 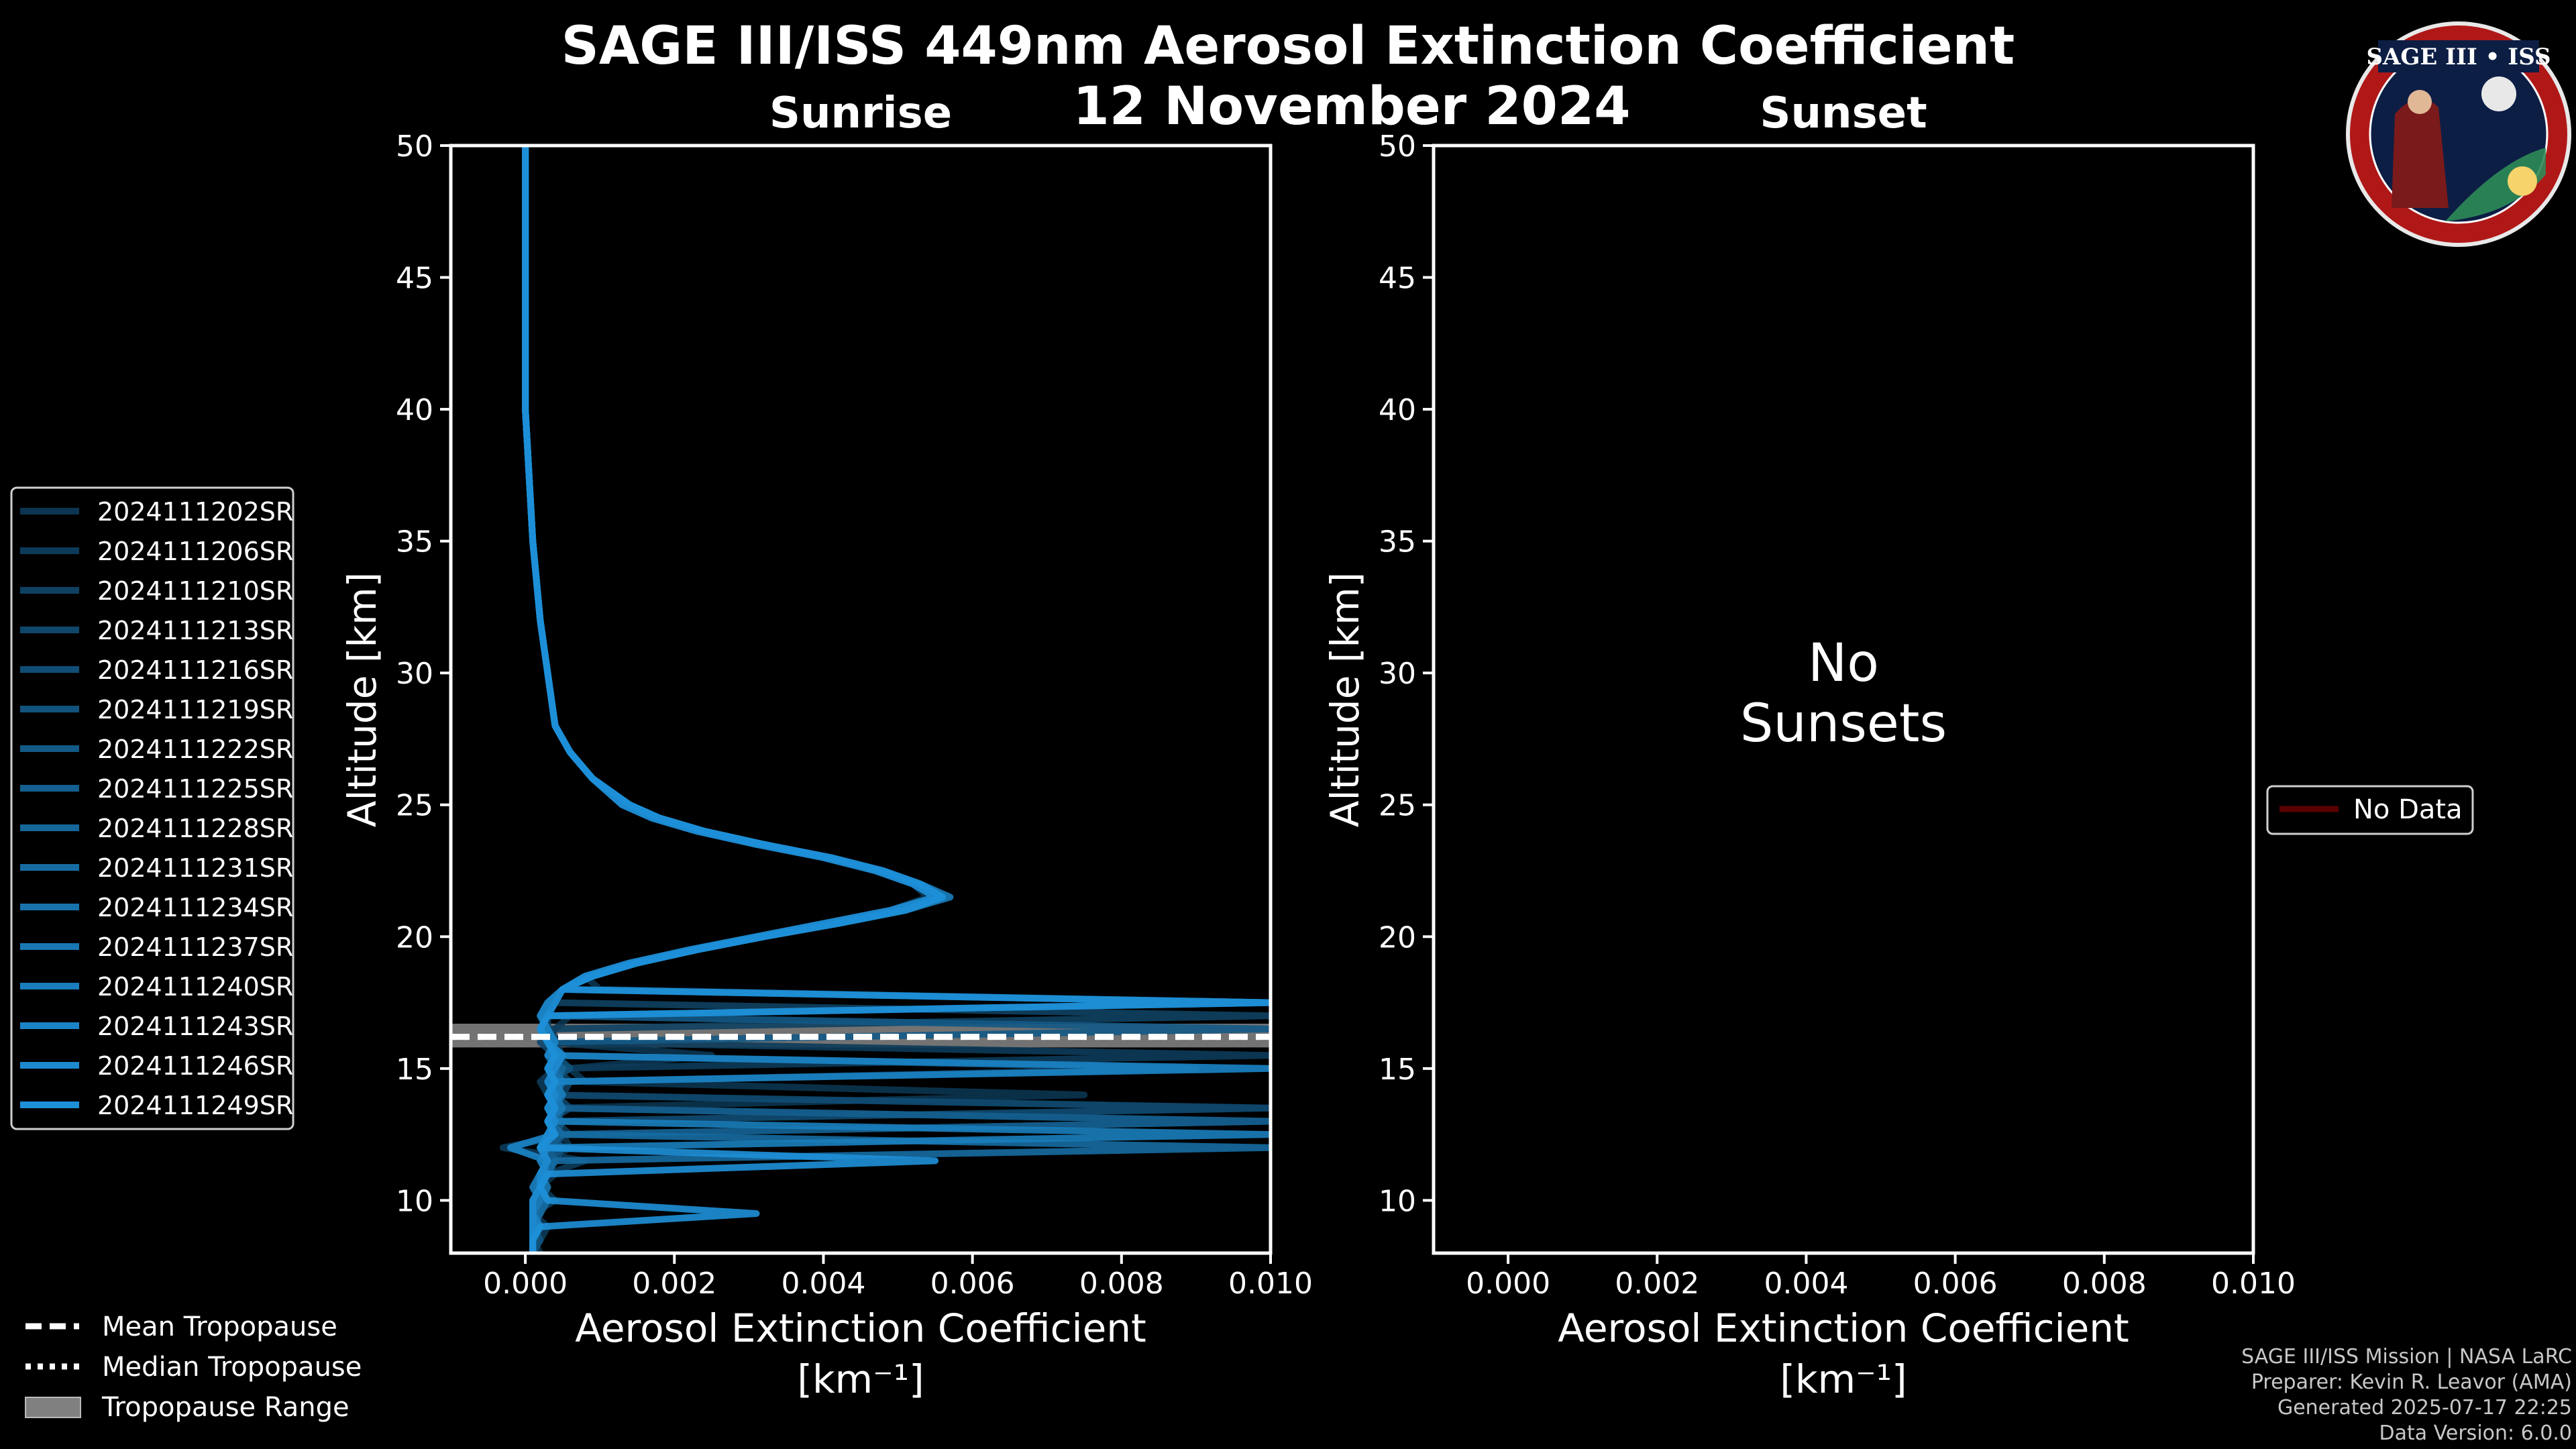 I want to click on footer-preparer: Preparer: Kevin R. Leavor (AMA), so click(x=2411, y=1382).